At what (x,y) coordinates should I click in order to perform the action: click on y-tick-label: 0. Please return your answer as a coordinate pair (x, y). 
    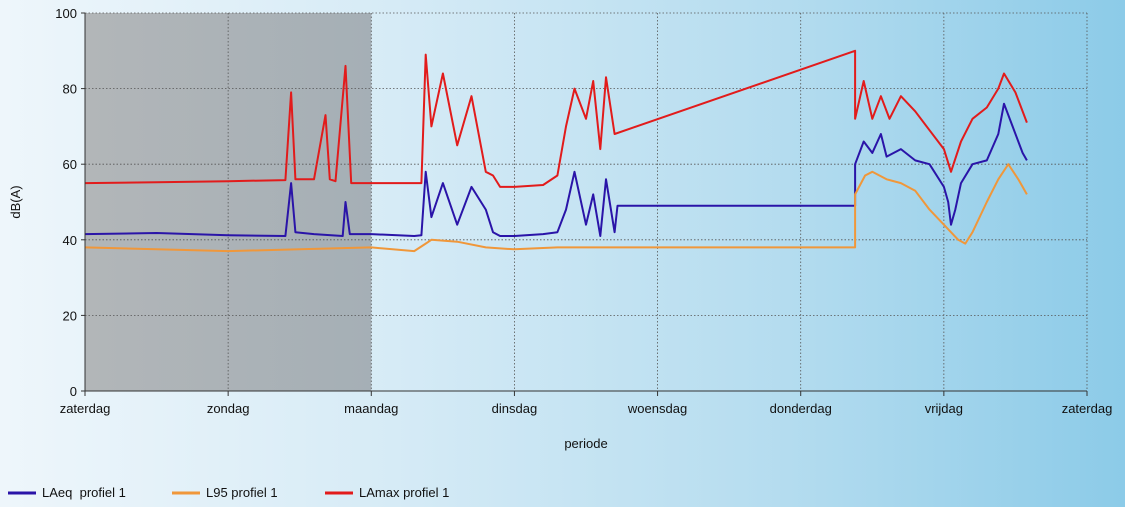
    Looking at the image, I should click on (73, 391).